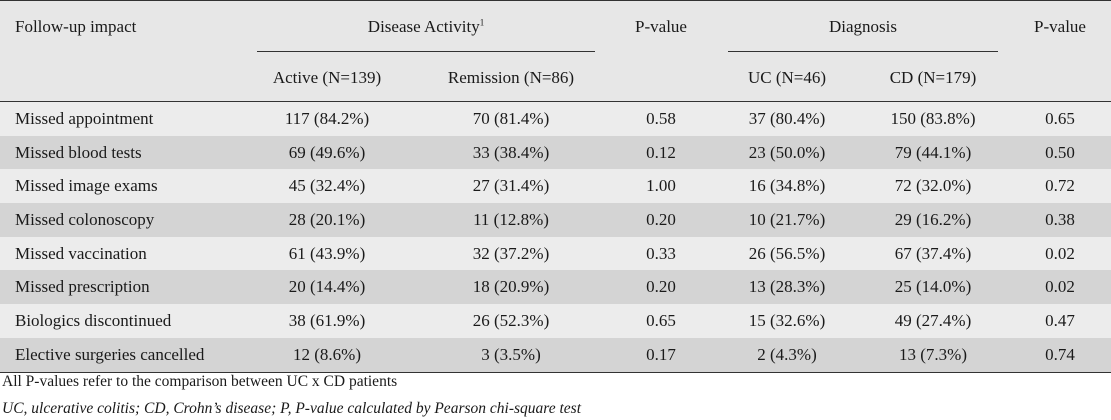  What do you see at coordinates (511, 253) in the screenshot?
I see `remission-value: 32 (37.2%)` at bounding box center [511, 253].